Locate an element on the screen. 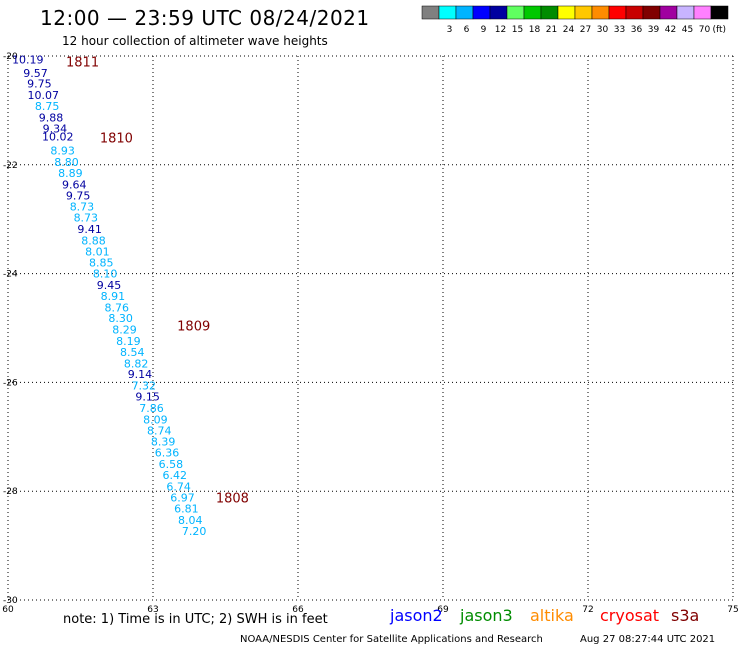 The width and height of the screenshot is (740, 650). legend-label: 27 is located at coordinates (585, 30).